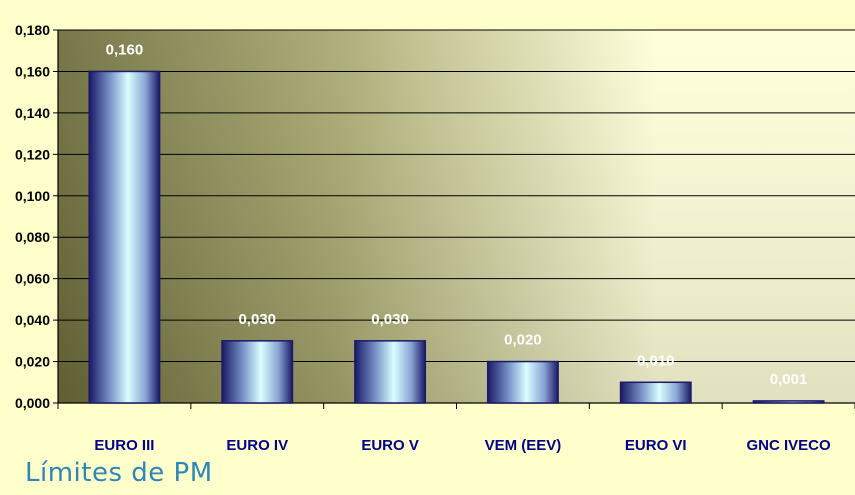  I want to click on footer-title: Límites de PM, so click(119, 473).